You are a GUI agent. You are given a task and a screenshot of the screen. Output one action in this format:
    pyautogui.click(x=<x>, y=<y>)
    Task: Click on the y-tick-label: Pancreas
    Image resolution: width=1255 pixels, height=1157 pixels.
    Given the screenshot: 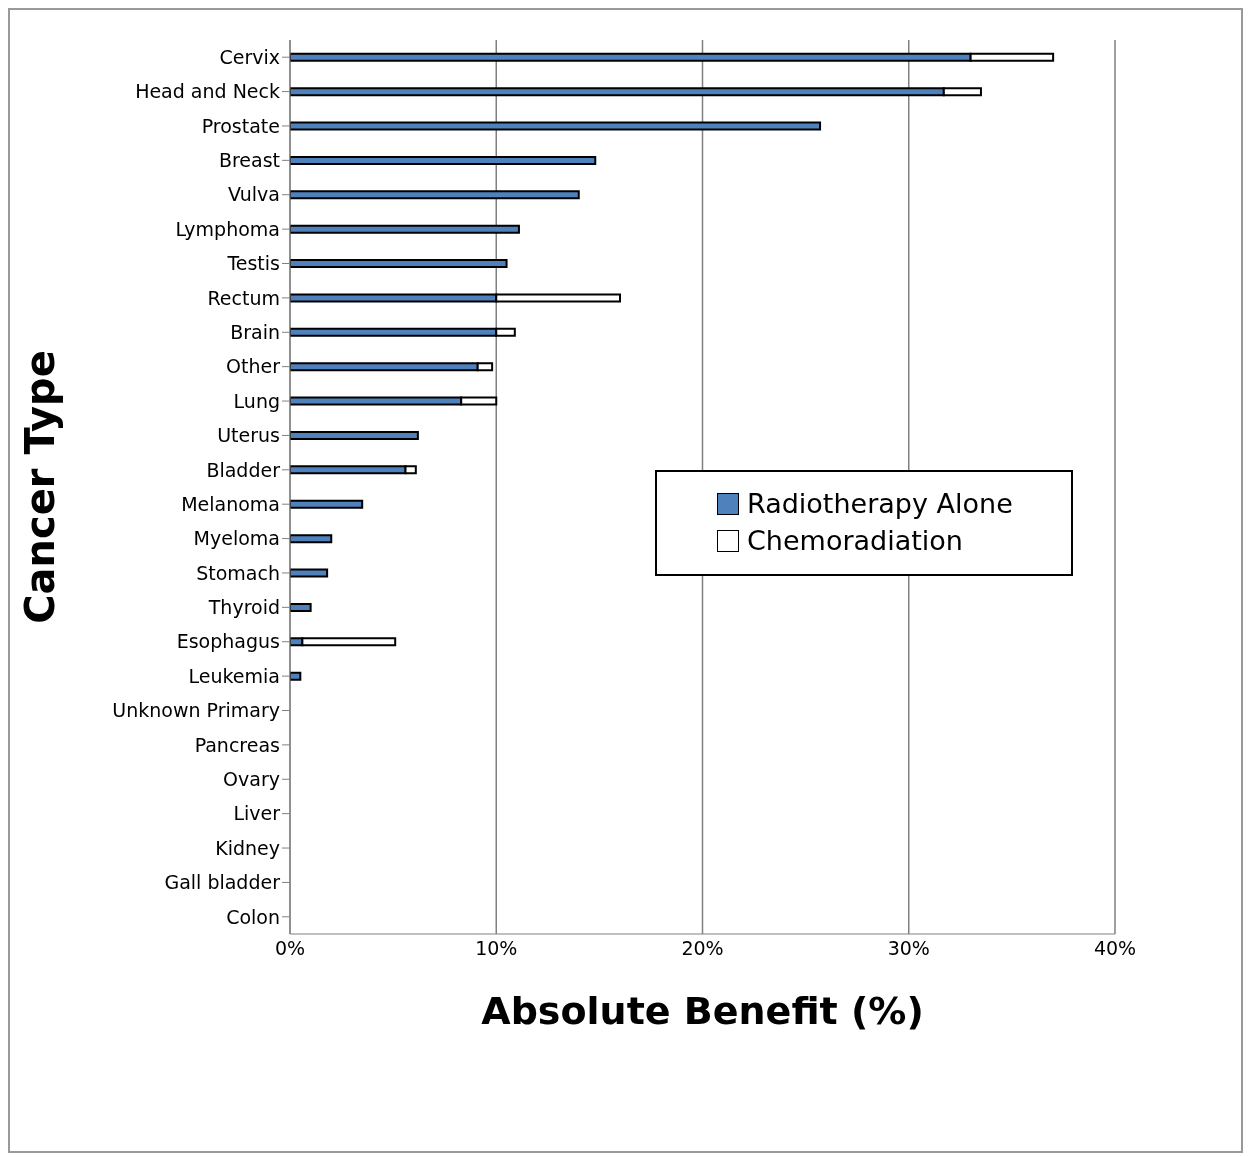 What is the action you would take?
    pyautogui.click(x=237, y=744)
    